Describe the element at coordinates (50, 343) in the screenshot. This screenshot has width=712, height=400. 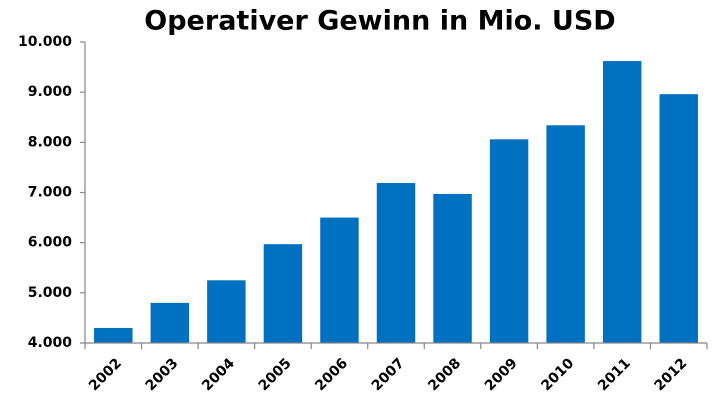
I see `y-tick-label: 4.000` at that location.